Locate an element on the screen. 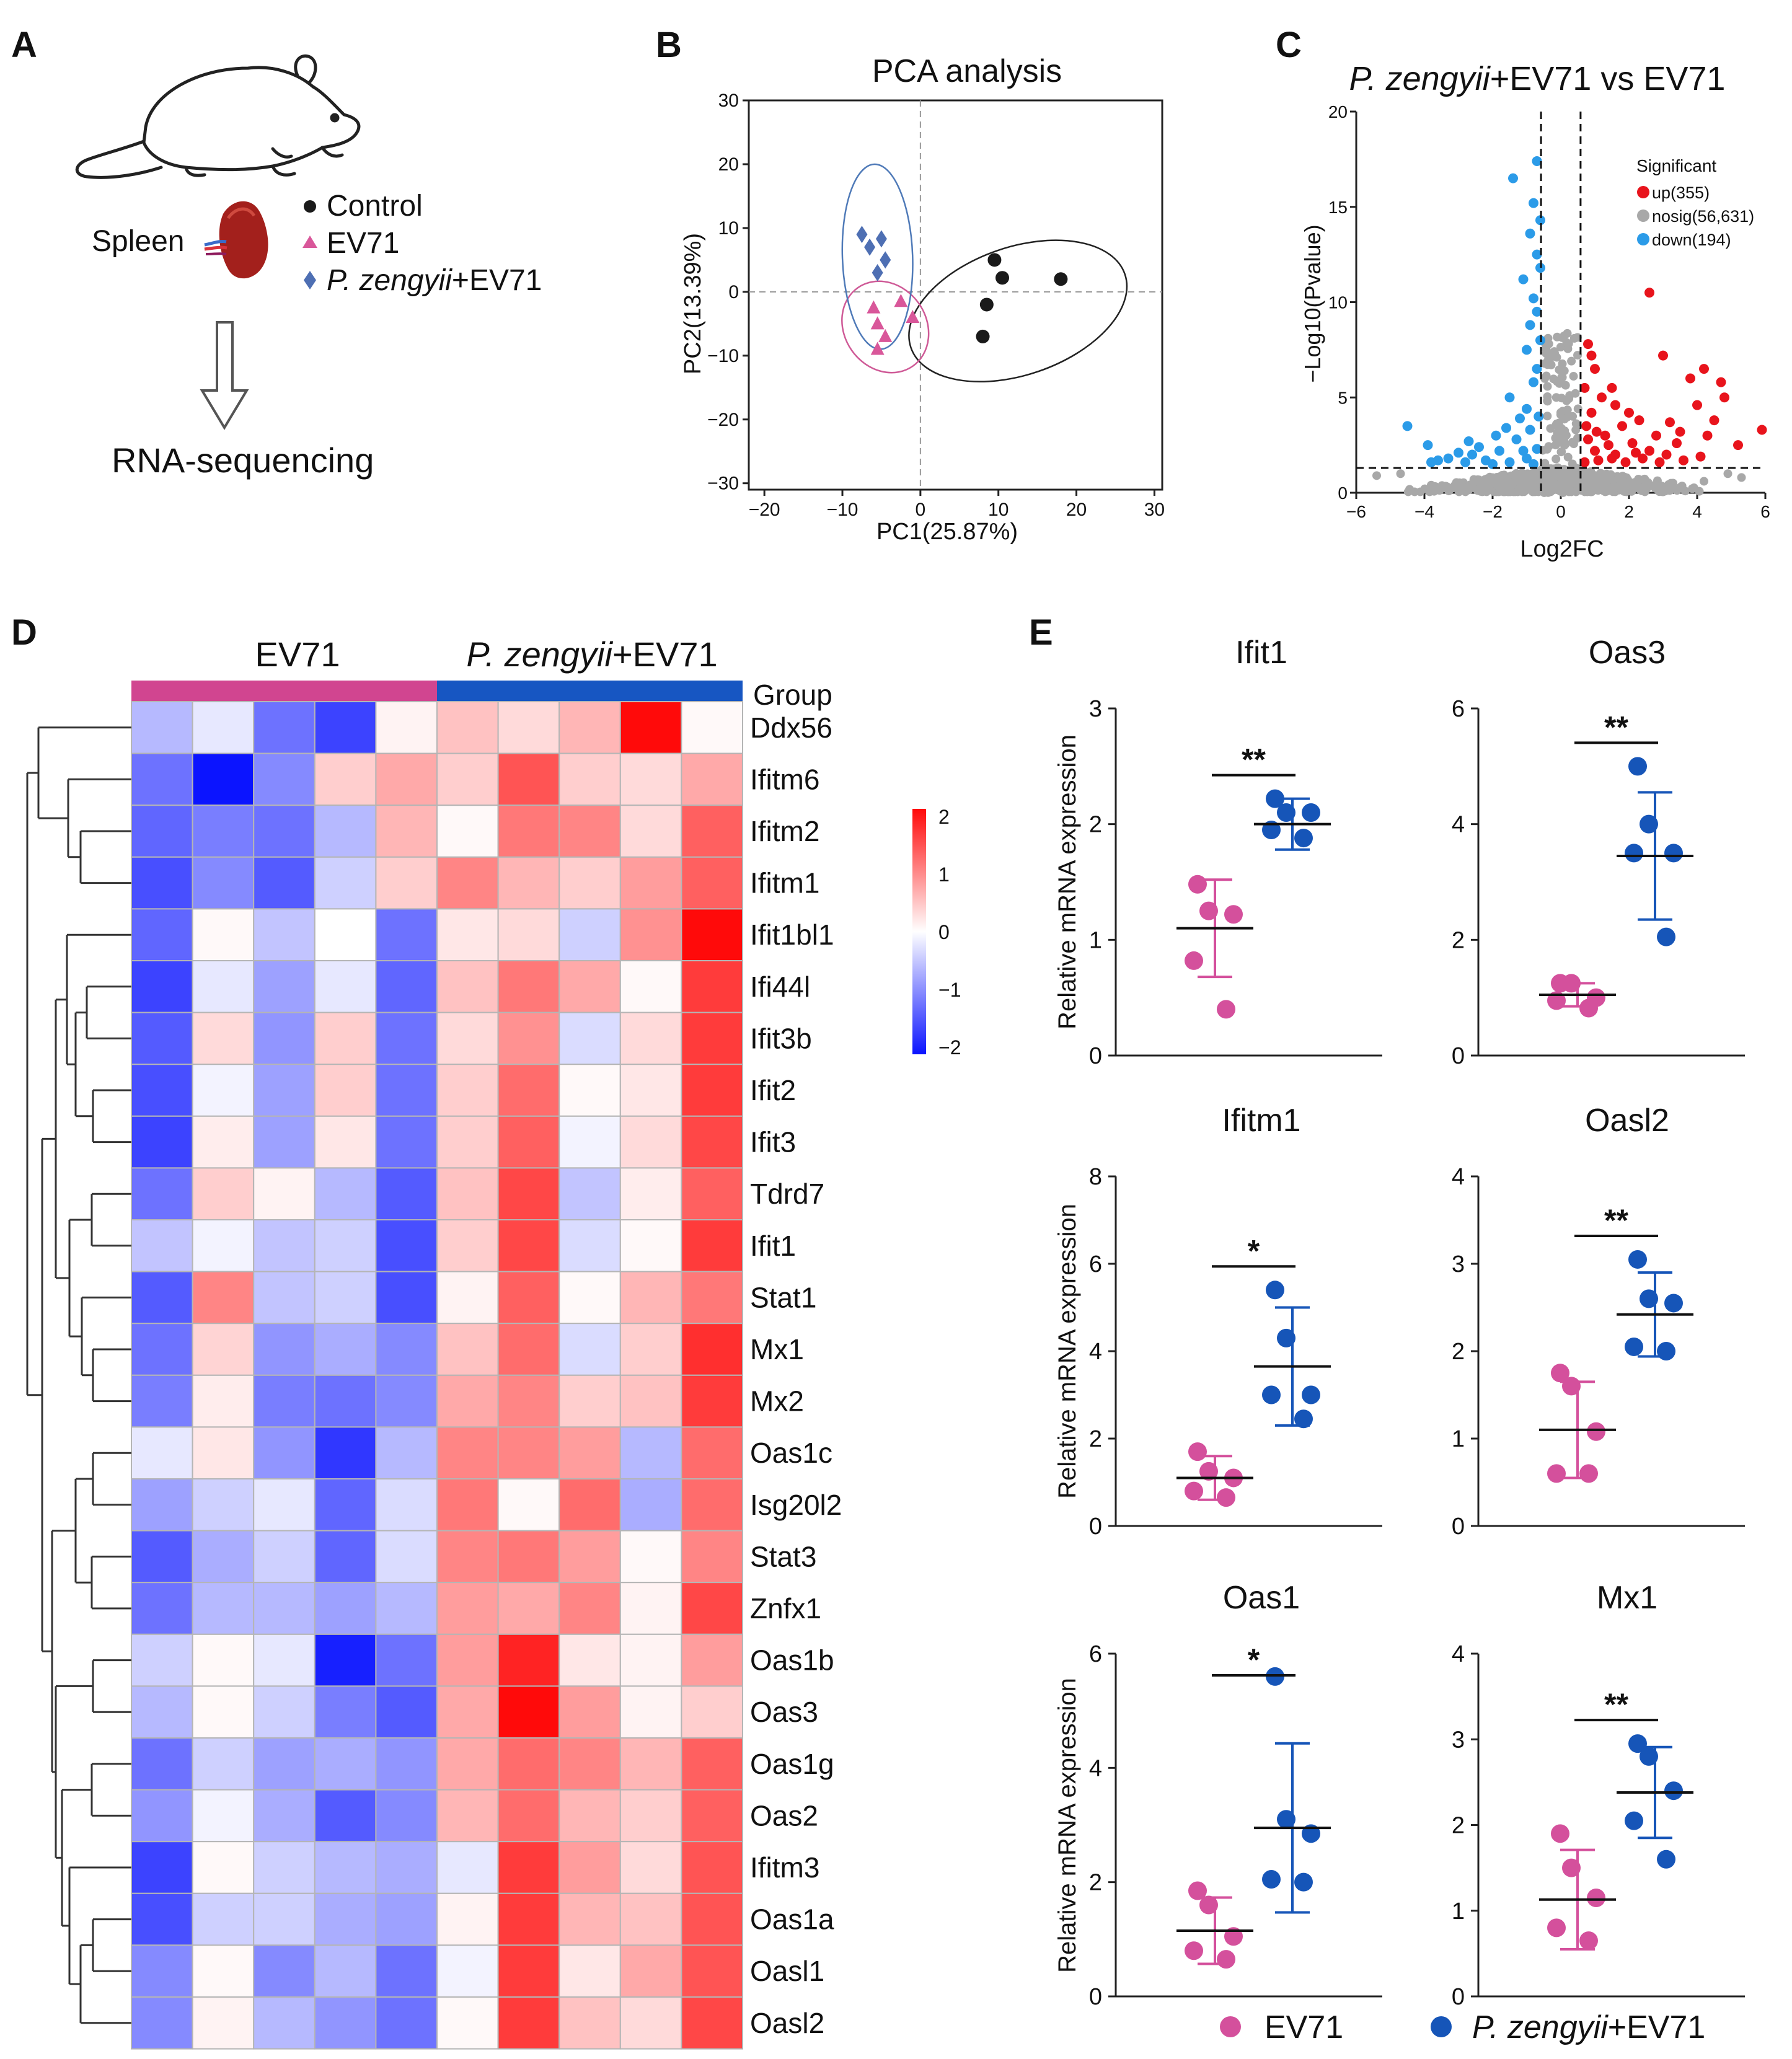 The height and width of the screenshot is (2059, 1792). dot-plot-ytick-label: 3 is located at coordinates (1095, 709).